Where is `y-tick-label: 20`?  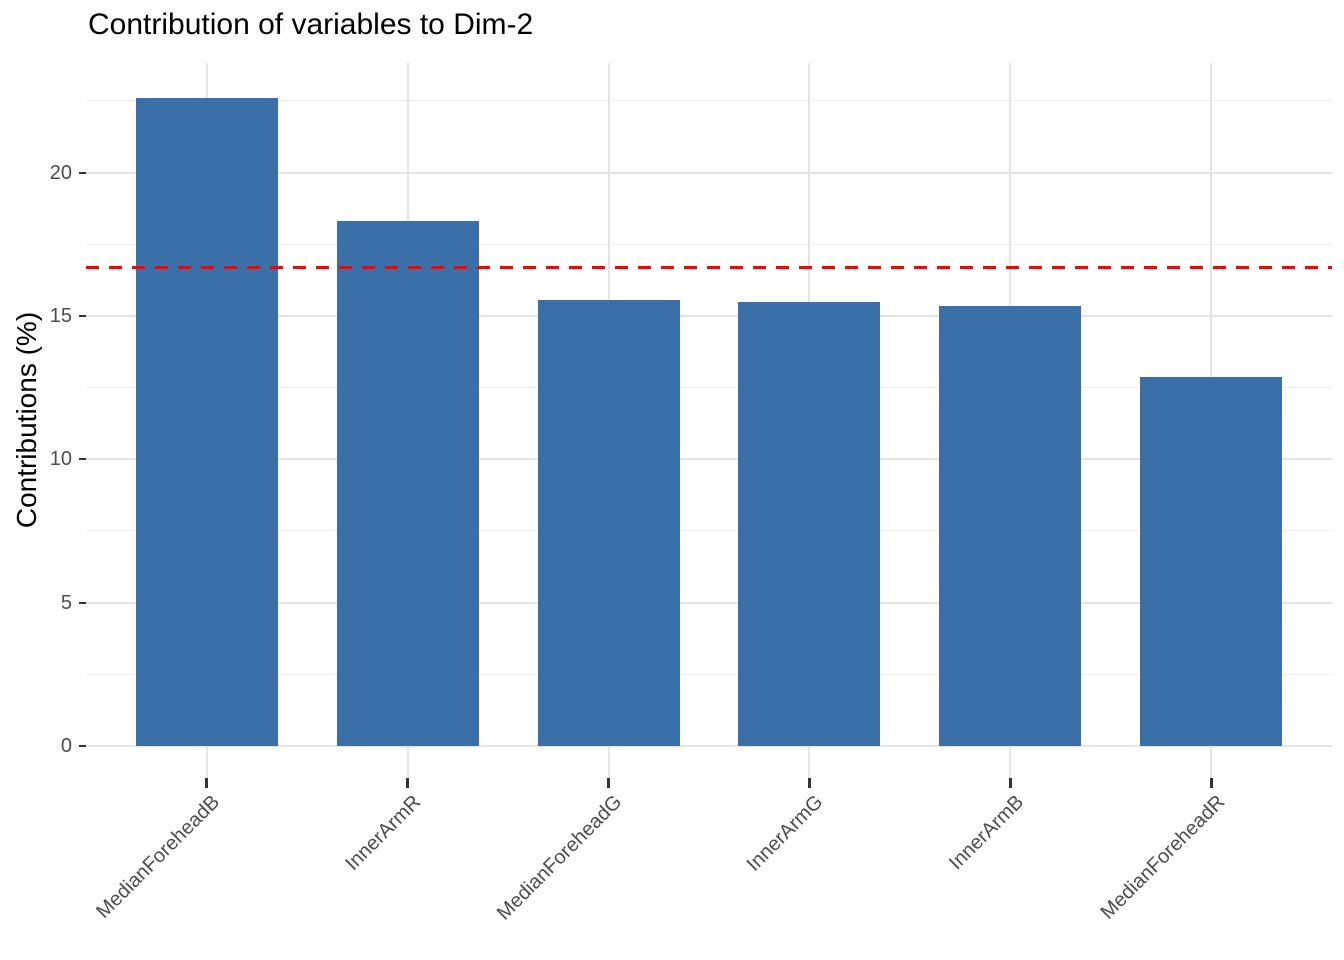
y-tick-label: 20 is located at coordinates (60, 172).